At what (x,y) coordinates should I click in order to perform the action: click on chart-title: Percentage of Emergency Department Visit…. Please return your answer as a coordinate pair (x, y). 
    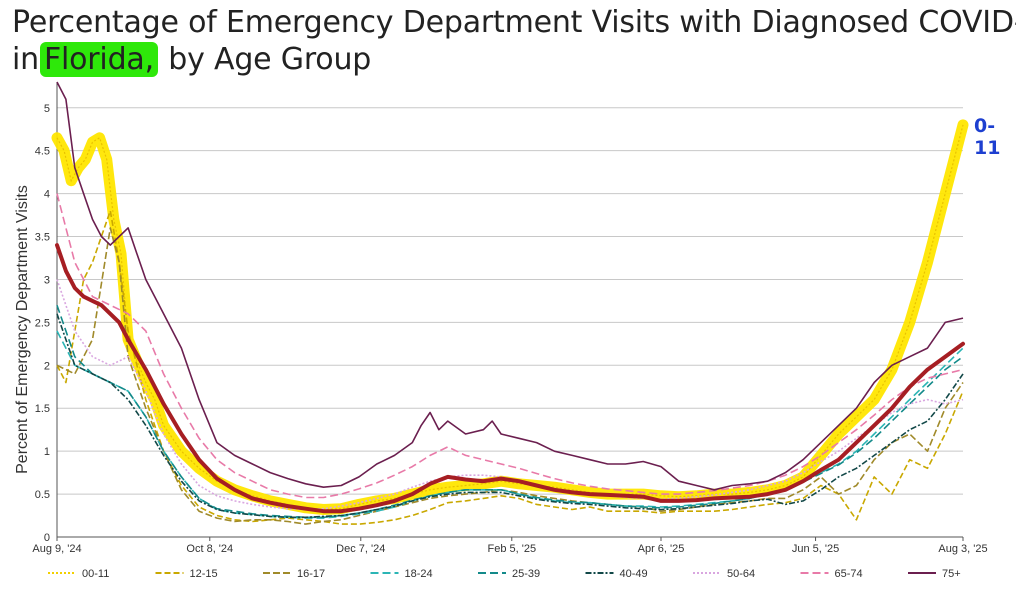
    Looking at the image, I should click on (514, 41).